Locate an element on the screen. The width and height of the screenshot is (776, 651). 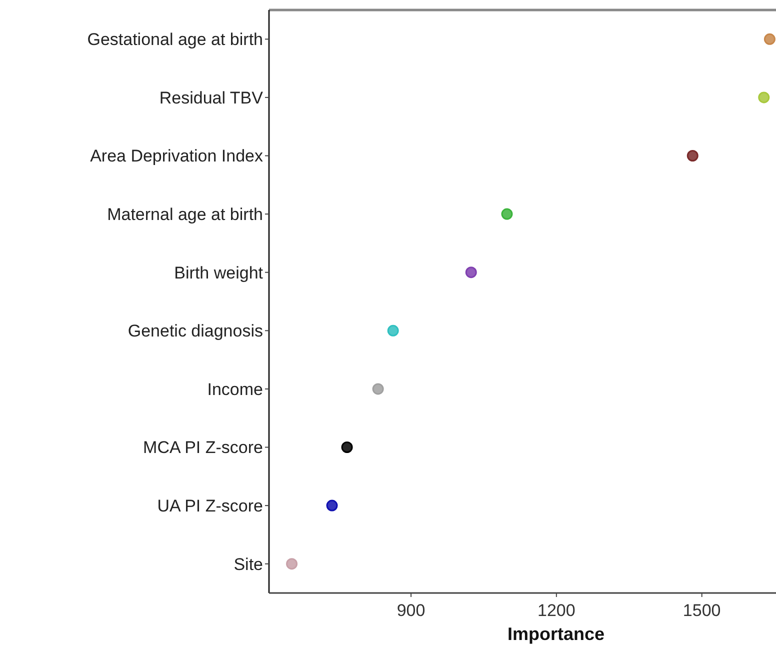
y-tick-label: Birth weight is located at coordinates (219, 272).